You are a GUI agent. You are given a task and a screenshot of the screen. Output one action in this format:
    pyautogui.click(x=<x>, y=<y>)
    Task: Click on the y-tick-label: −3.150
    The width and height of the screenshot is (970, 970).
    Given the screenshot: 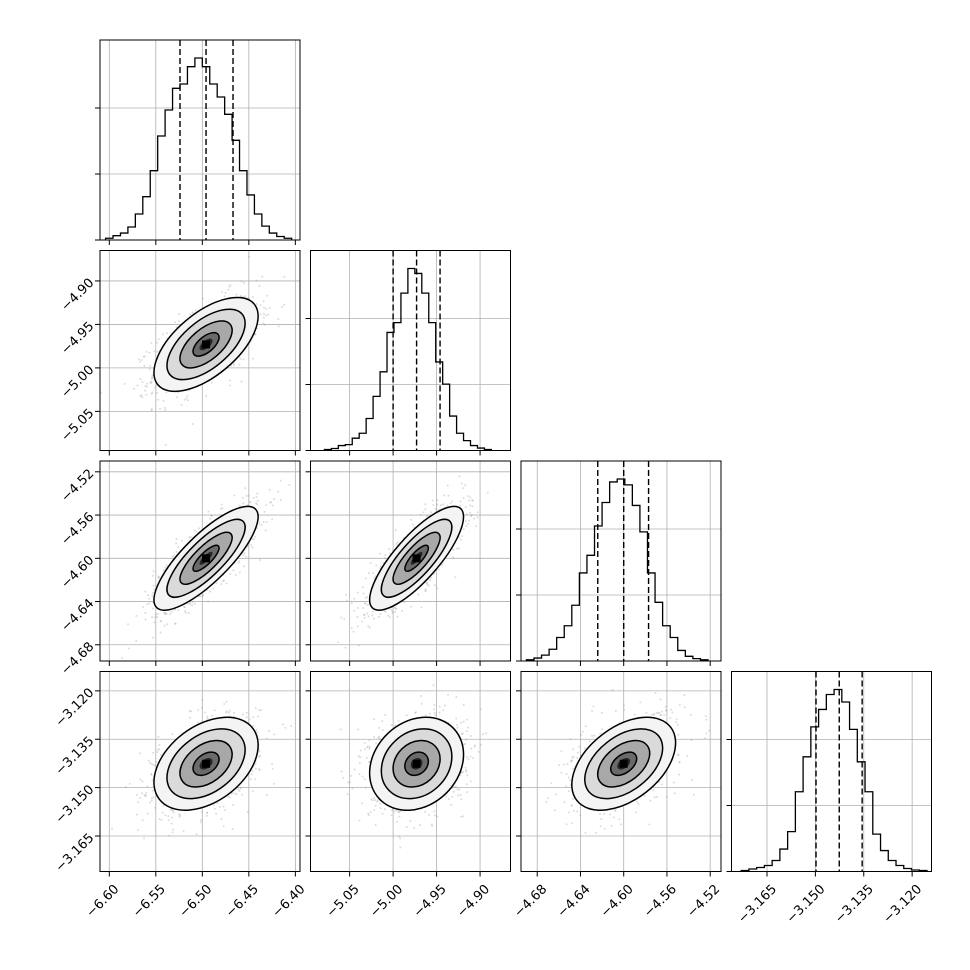 What is the action you would take?
    pyautogui.click(x=75, y=804)
    